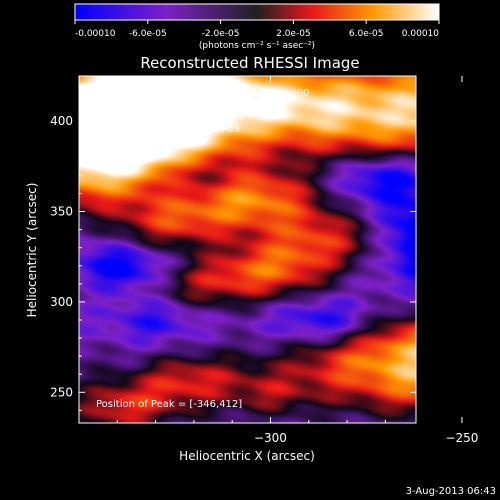  Describe the element at coordinates (168, 117) in the screenshot. I see `annotation-energy: Energy Range: 25.0 - 50.0 keV` at that location.